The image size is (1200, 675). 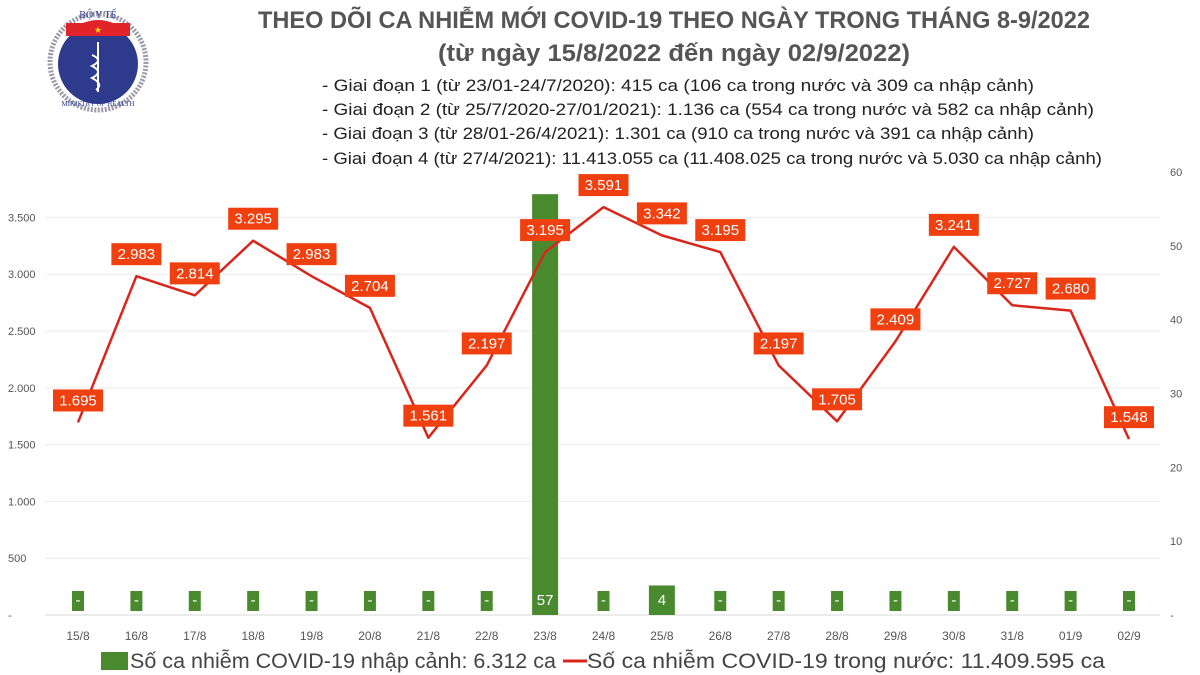 I want to click on right-tick-label: 20, so click(x=1176, y=468).